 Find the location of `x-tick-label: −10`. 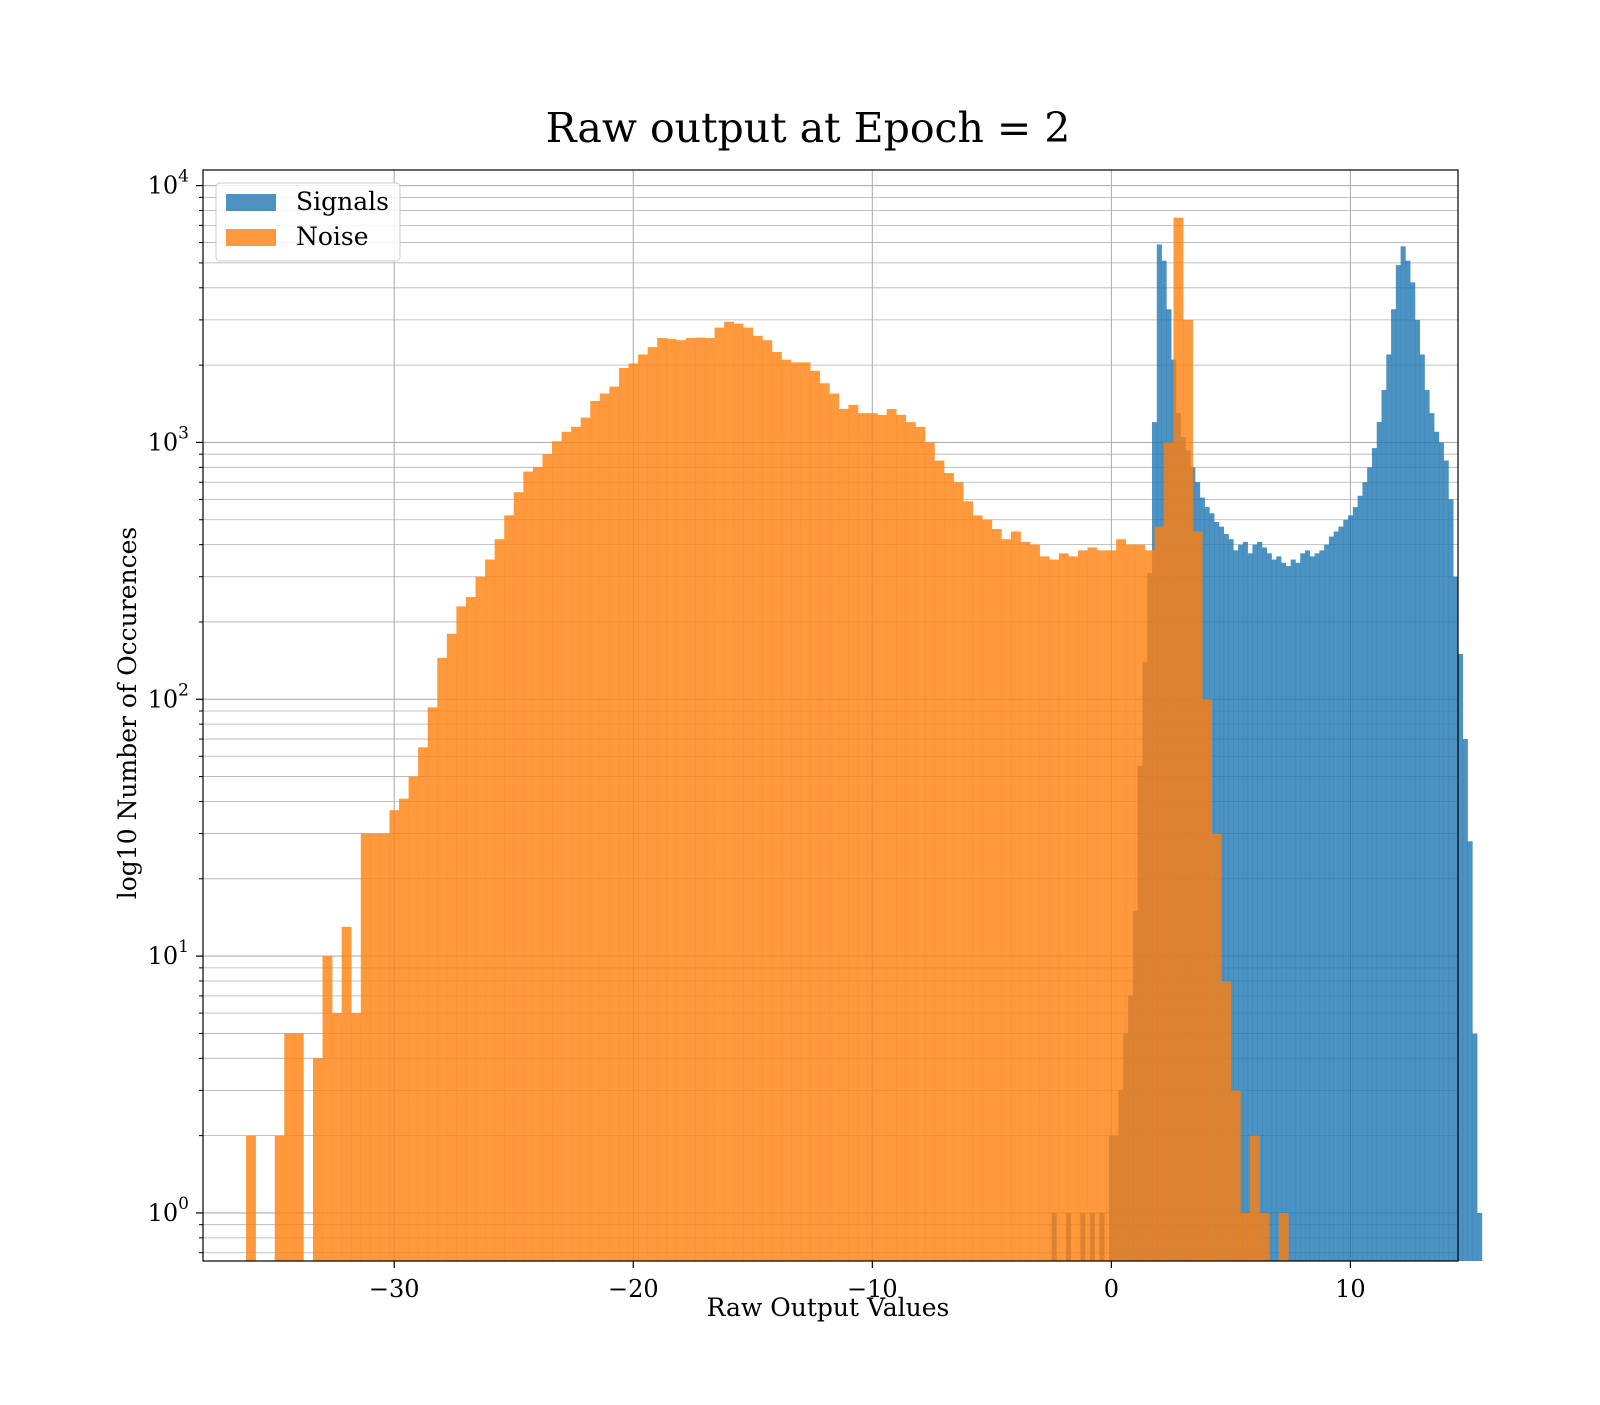

x-tick-label: −10 is located at coordinates (872, 1289).